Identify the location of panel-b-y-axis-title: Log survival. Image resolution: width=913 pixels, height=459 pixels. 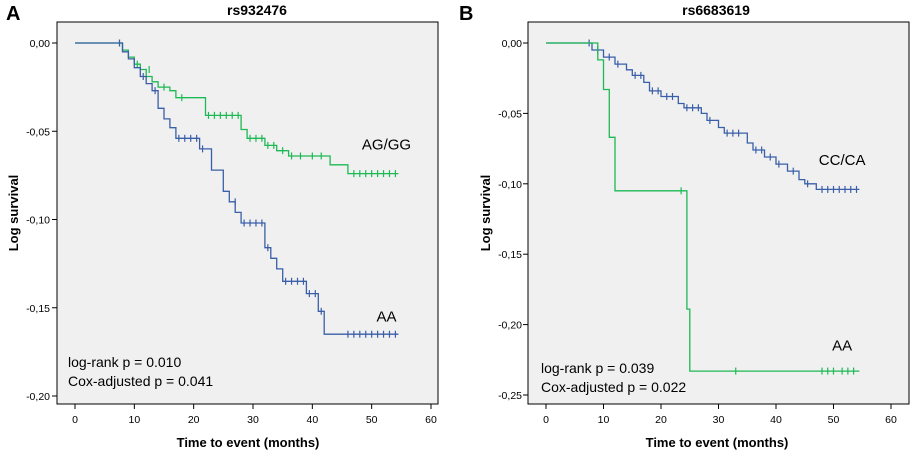
(485, 213).